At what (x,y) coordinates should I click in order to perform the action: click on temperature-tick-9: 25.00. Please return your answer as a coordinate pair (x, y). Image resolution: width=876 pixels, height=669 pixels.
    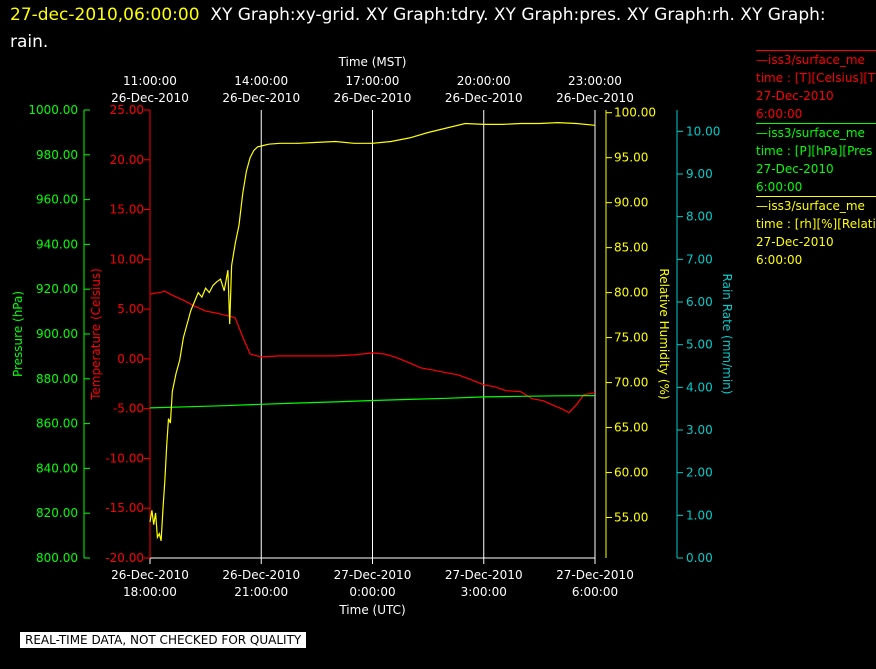
    Looking at the image, I should click on (127, 110).